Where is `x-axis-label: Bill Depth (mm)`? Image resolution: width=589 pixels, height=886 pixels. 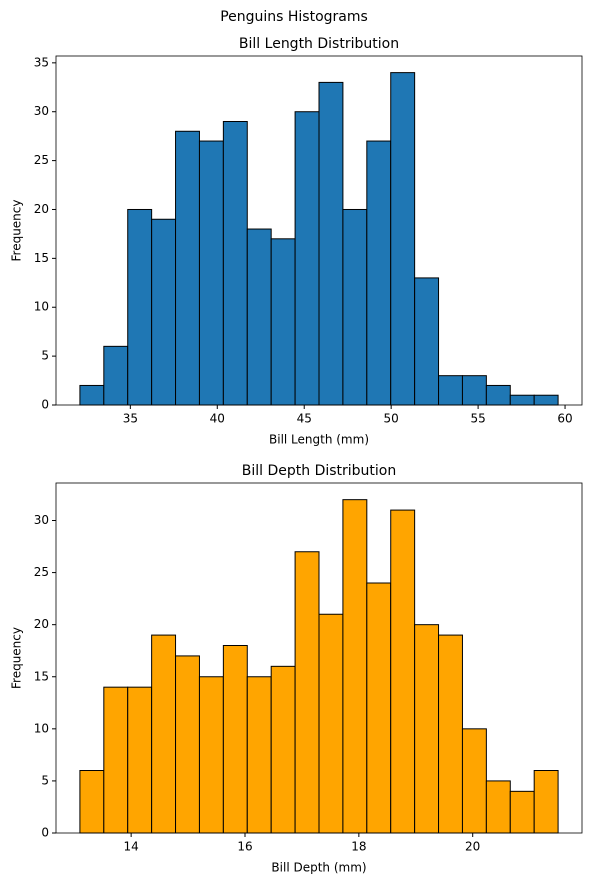 x-axis-label: Bill Depth (mm) is located at coordinates (318, 868).